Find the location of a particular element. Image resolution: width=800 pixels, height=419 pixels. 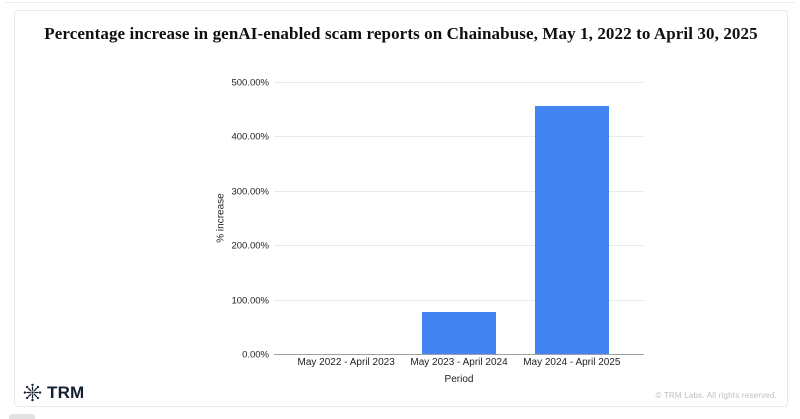

trm-logo: TRM is located at coordinates (53, 392).